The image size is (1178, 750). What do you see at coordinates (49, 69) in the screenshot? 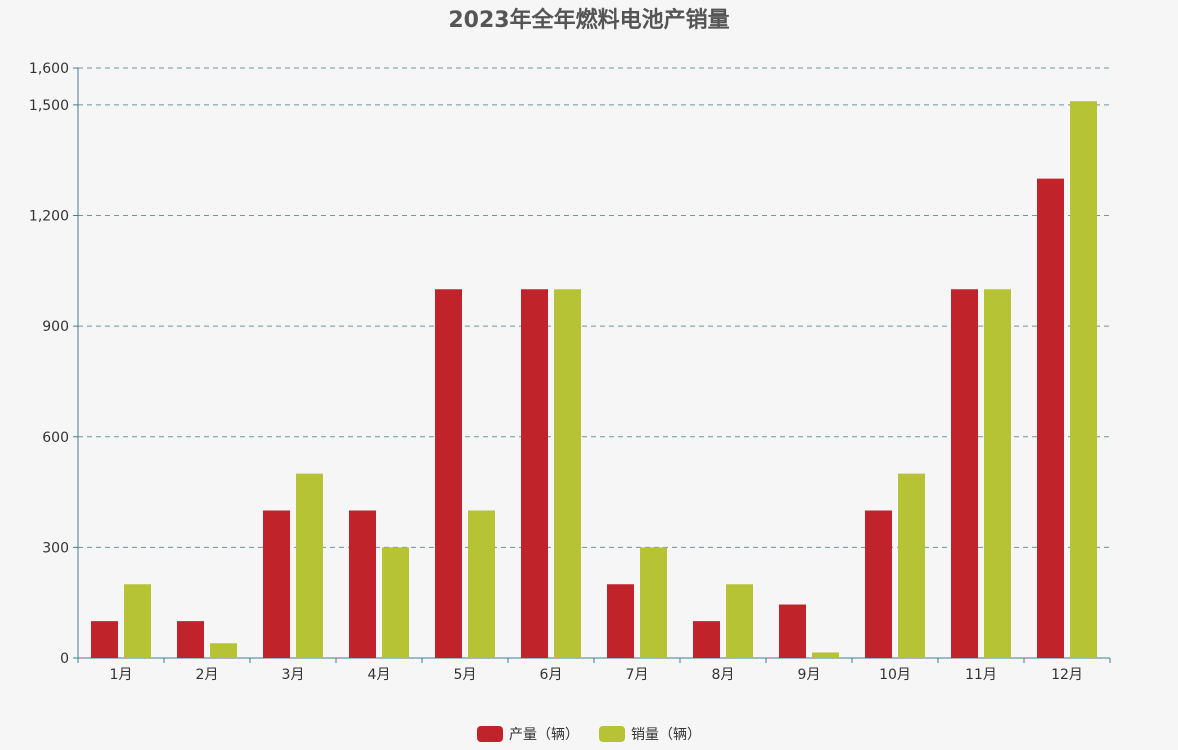
I see `y-tick-label: 1,600` at bounding box center [49, 69].